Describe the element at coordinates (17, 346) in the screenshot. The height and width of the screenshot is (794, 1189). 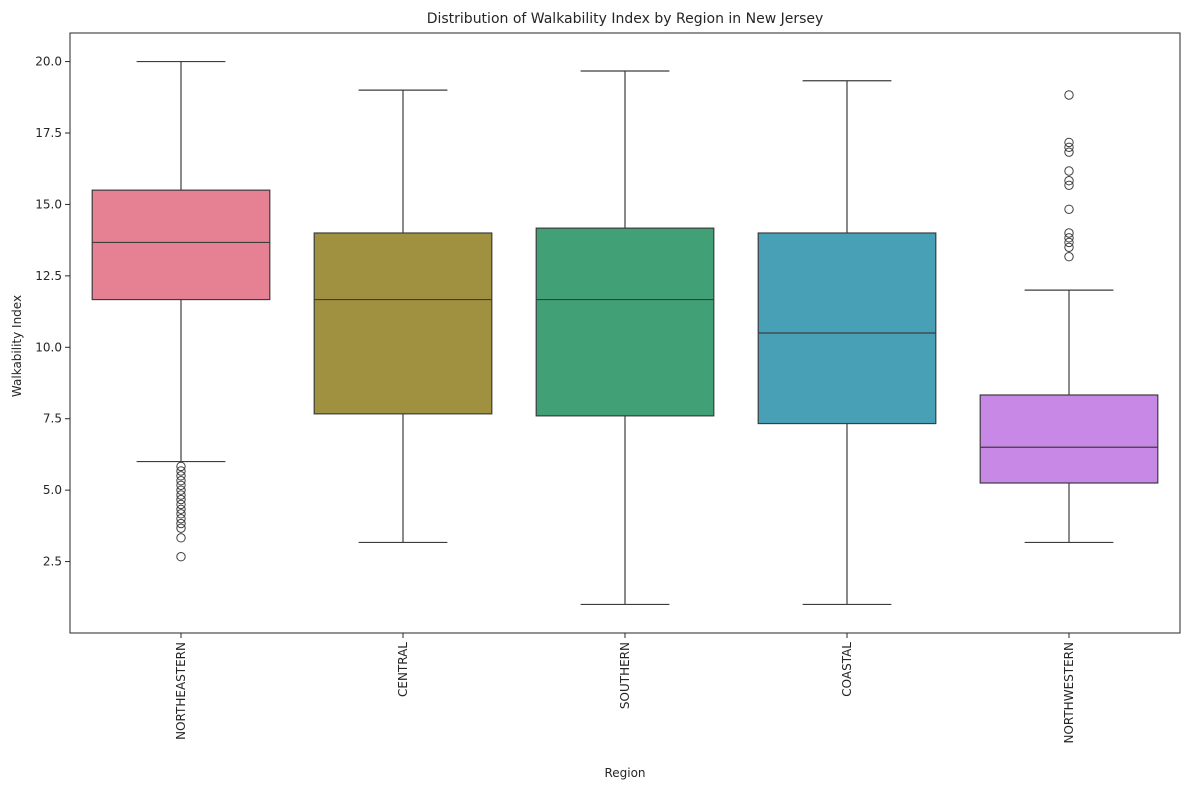
I see `y-axis-label: Walkability Index` at that location.